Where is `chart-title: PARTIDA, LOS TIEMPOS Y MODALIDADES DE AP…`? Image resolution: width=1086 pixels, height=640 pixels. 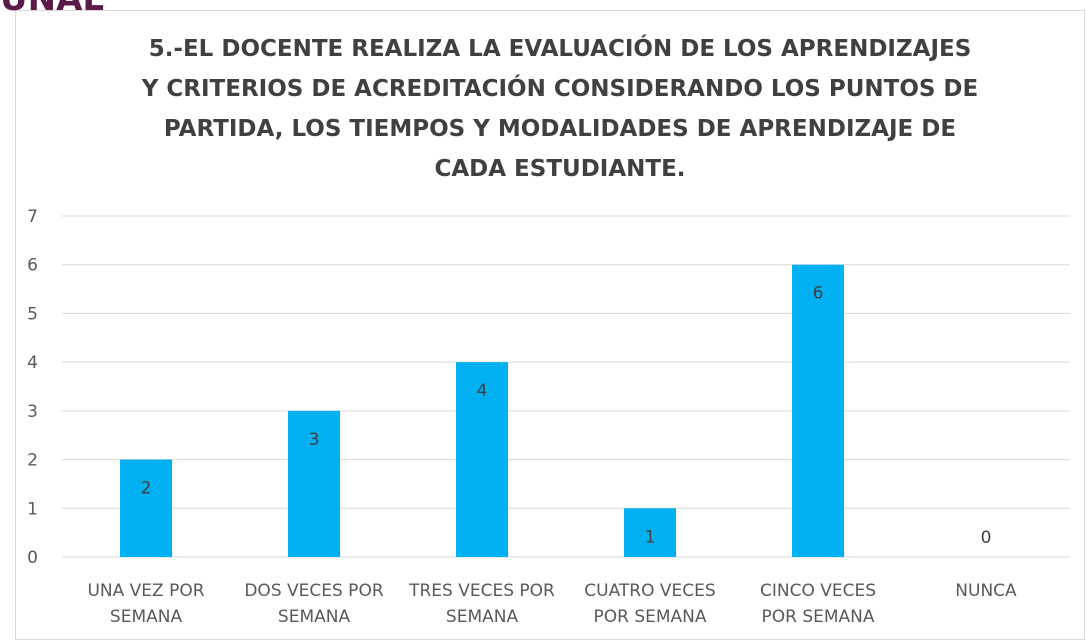
chart-title: PARTIDA, LOS TIEMPOS Y MODALIDADES DE AP… is located at coordinates (560, 129).